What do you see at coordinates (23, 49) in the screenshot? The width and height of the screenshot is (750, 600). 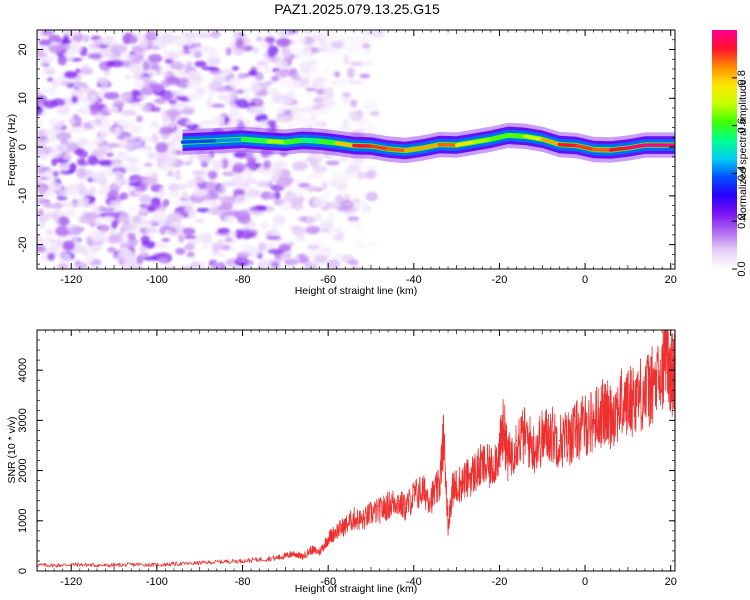 I see `y-tick-label: 20` at bounding box center [23, 49].